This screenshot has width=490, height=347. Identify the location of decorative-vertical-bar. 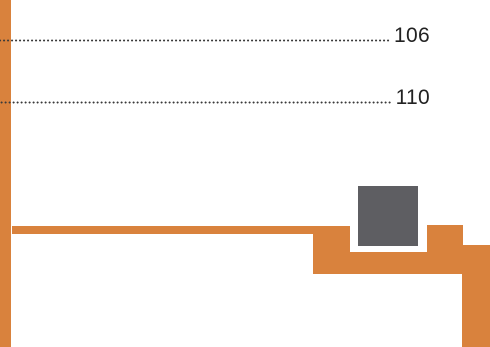
(5, 173).